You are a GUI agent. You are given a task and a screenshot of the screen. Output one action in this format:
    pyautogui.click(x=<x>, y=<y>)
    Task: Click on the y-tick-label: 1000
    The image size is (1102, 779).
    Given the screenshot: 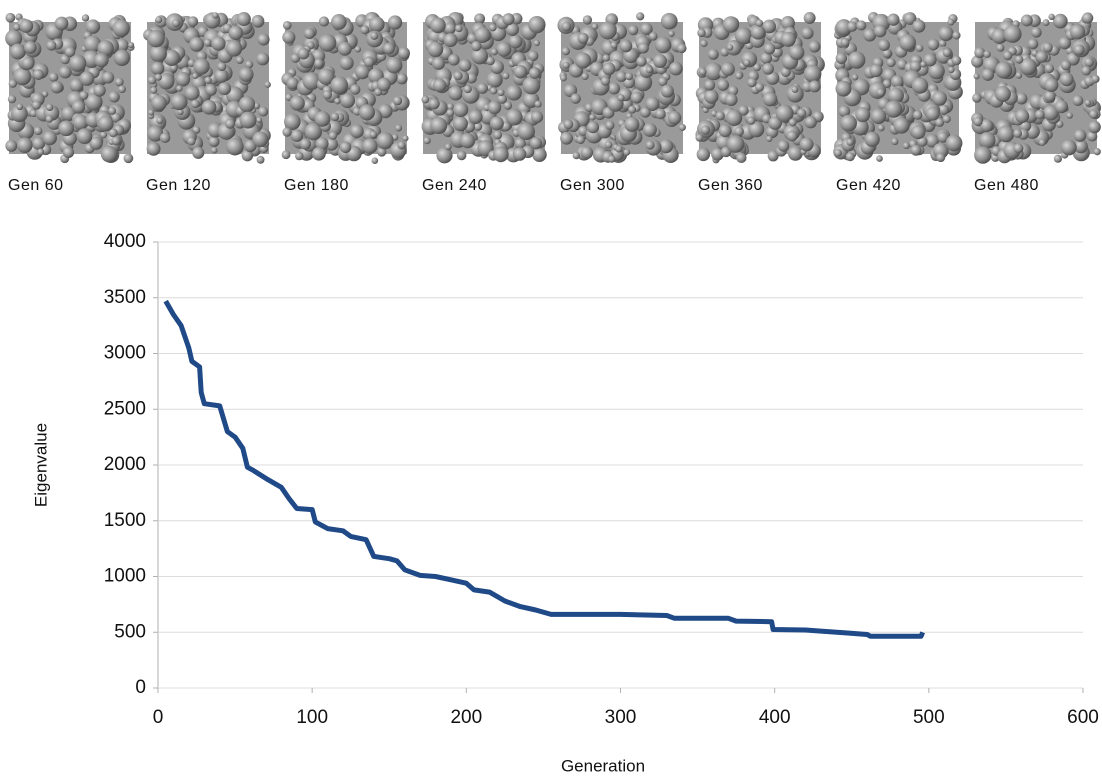 What is the action you would take?
    pyautogui.click(x=125, y=576)
    